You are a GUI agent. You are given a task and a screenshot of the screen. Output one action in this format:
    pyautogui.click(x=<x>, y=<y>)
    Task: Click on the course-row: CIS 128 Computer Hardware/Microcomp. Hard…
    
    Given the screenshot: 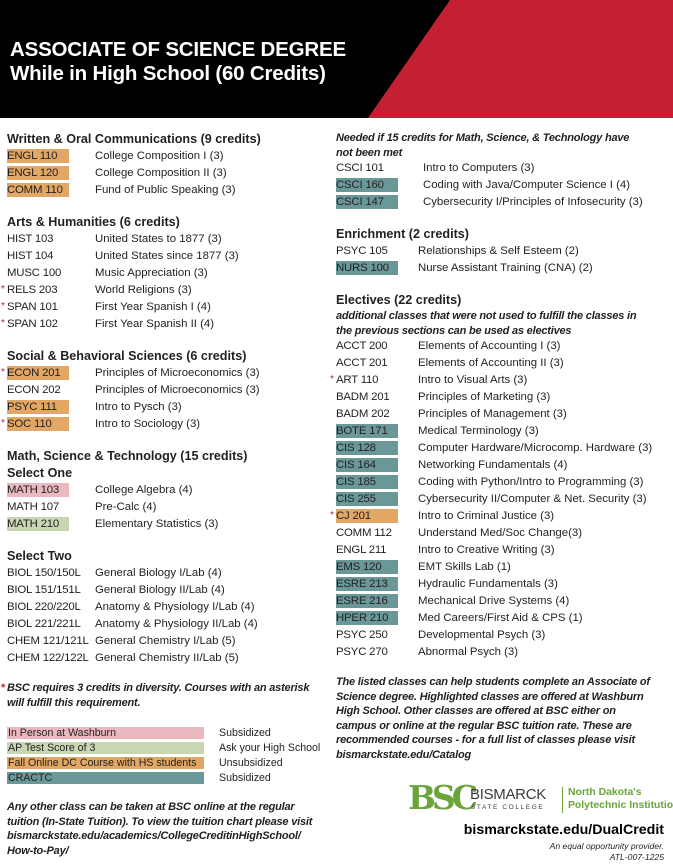 What is the action you would take?
    pyautogui.click(x=503, y=448)
    